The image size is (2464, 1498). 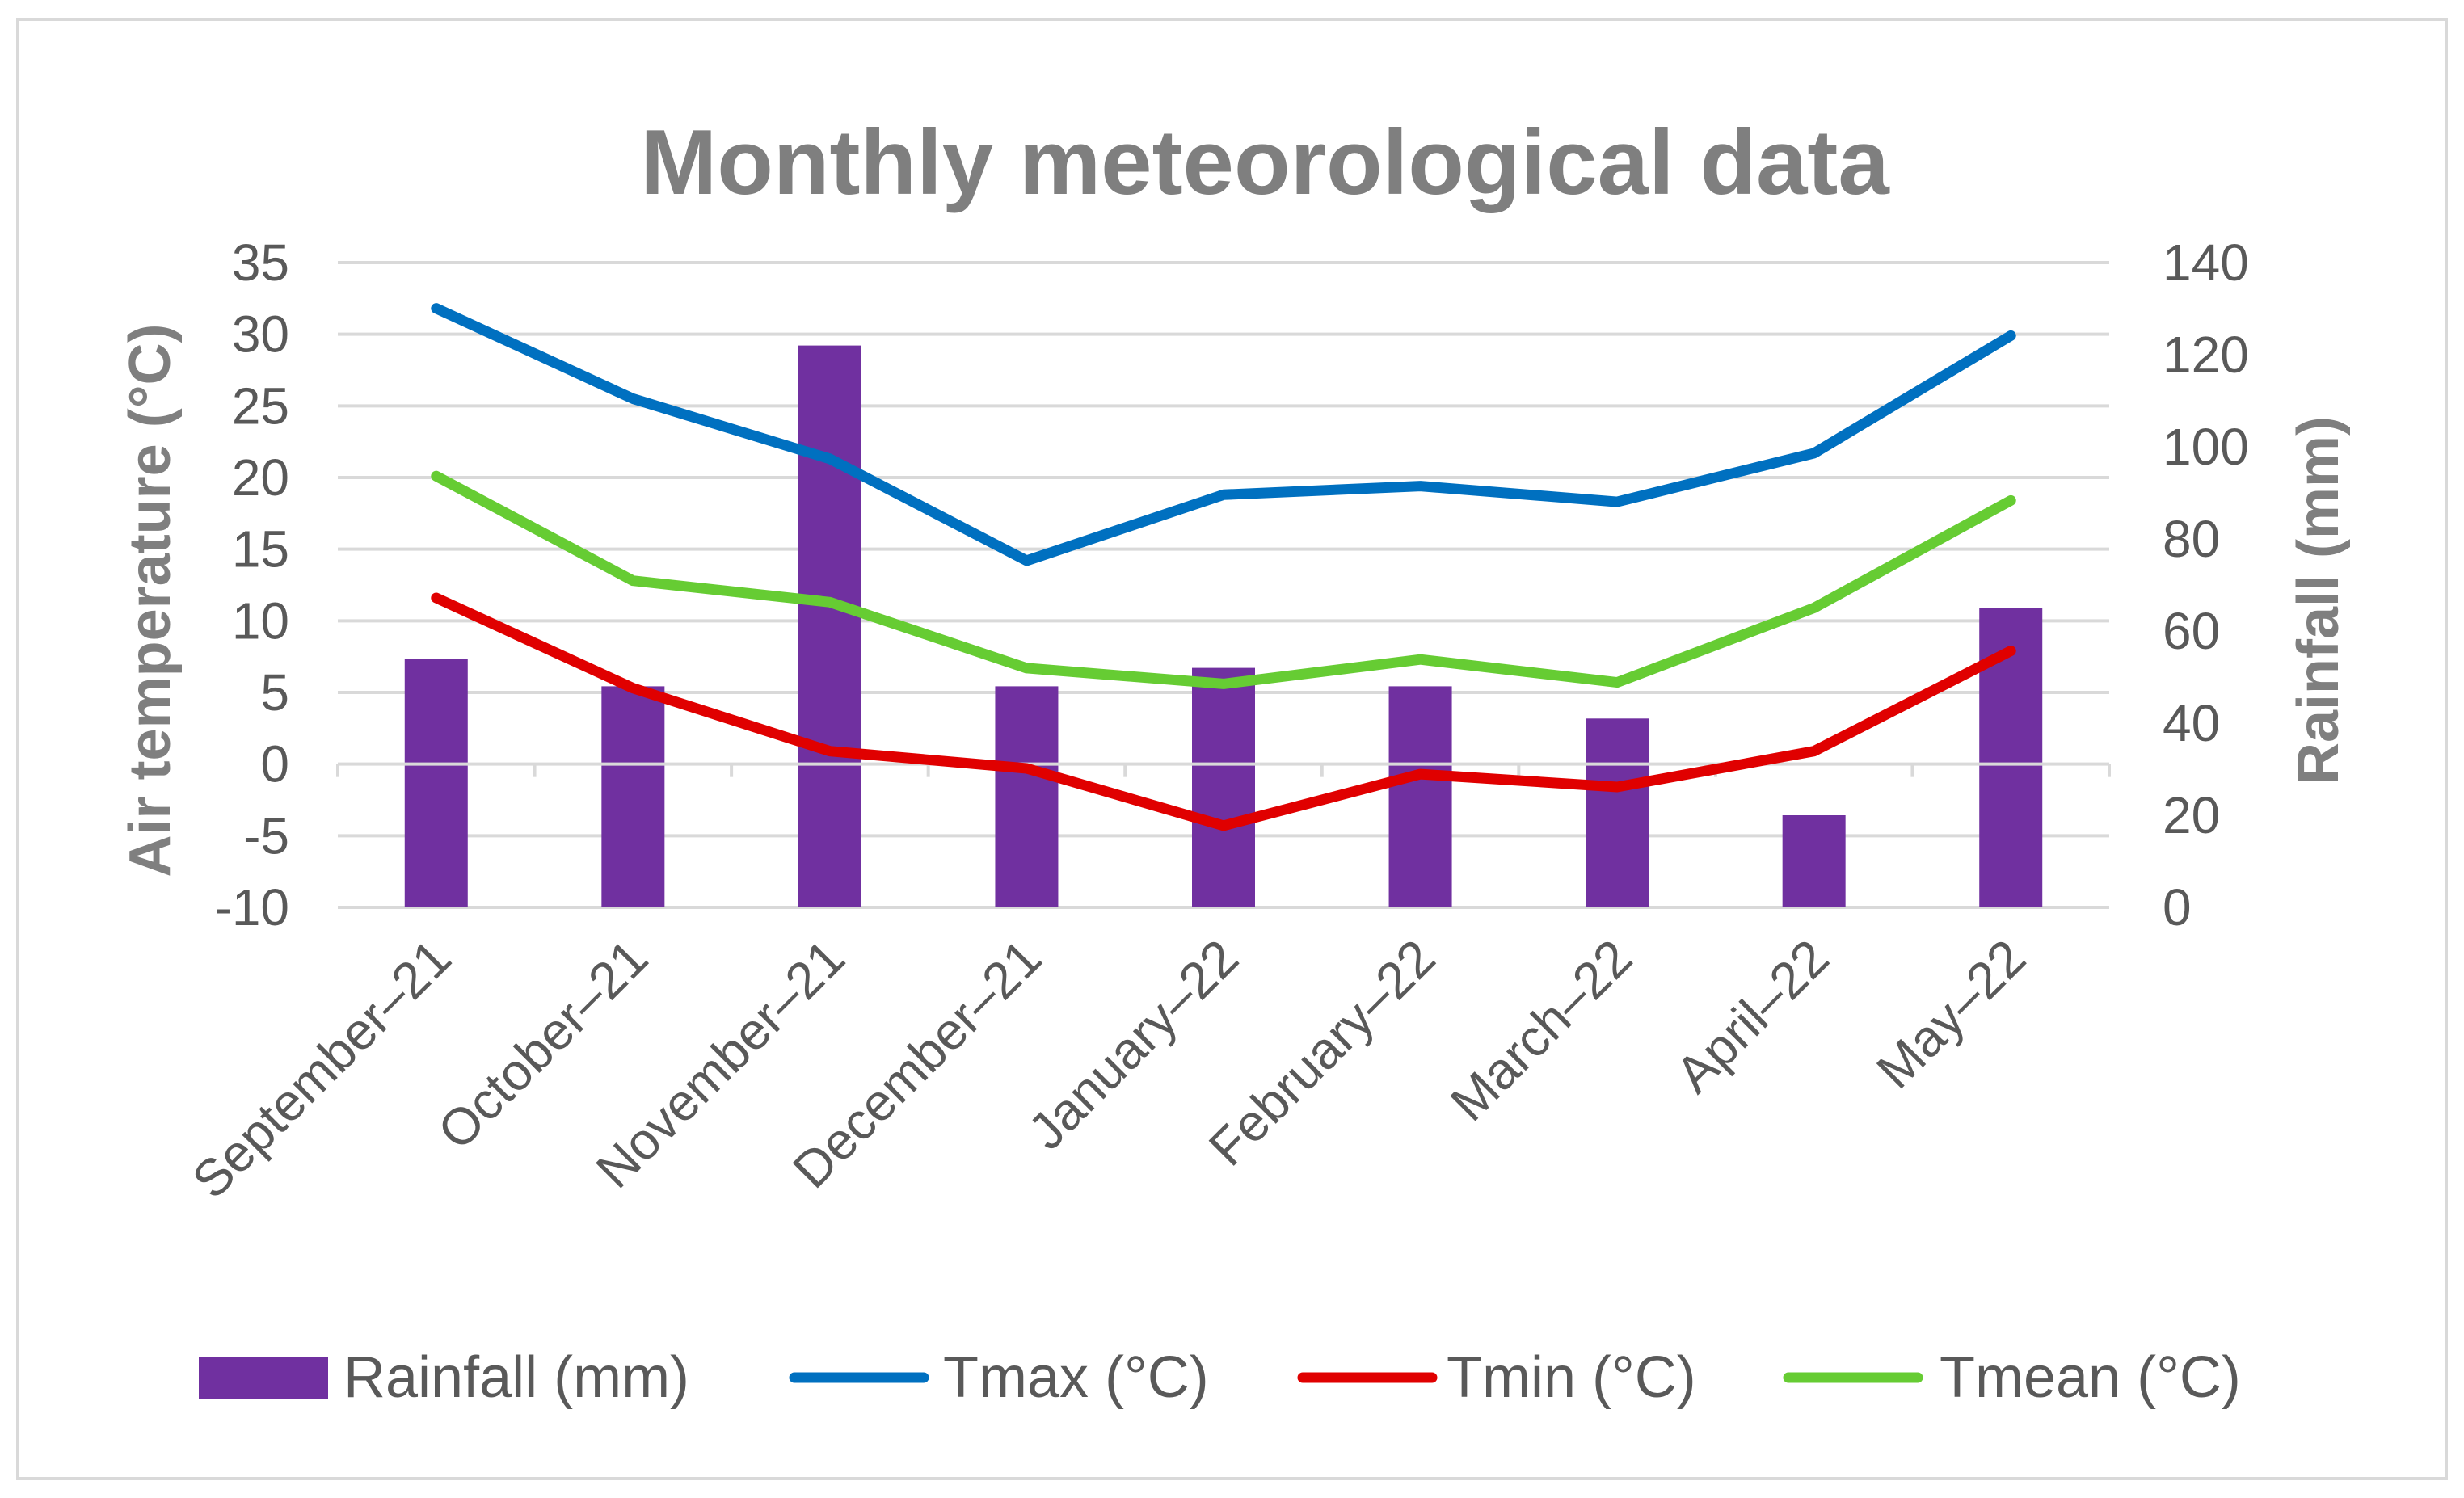 What do you see at coordinates (260, 620) in the screenshot?
I see `left-tick-label-5: 10` at bounding box center [260, 620].